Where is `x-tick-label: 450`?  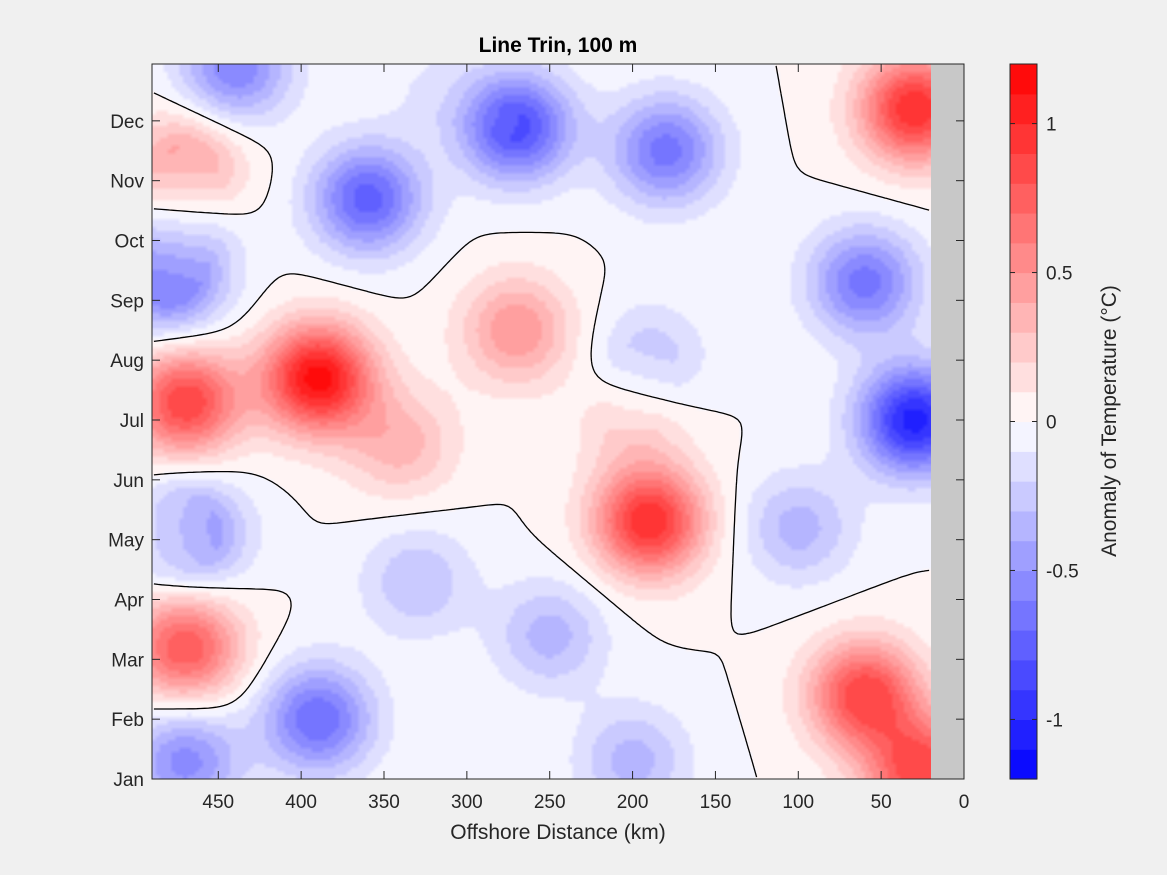 x-tick-label: 450 is located at coordinates (218, 802).